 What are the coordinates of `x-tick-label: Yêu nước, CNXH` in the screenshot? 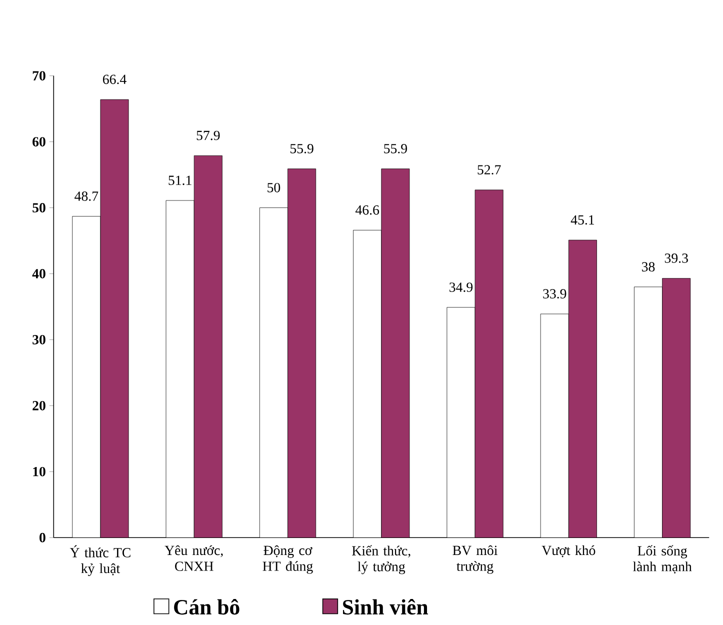 It's located at (193, 558).